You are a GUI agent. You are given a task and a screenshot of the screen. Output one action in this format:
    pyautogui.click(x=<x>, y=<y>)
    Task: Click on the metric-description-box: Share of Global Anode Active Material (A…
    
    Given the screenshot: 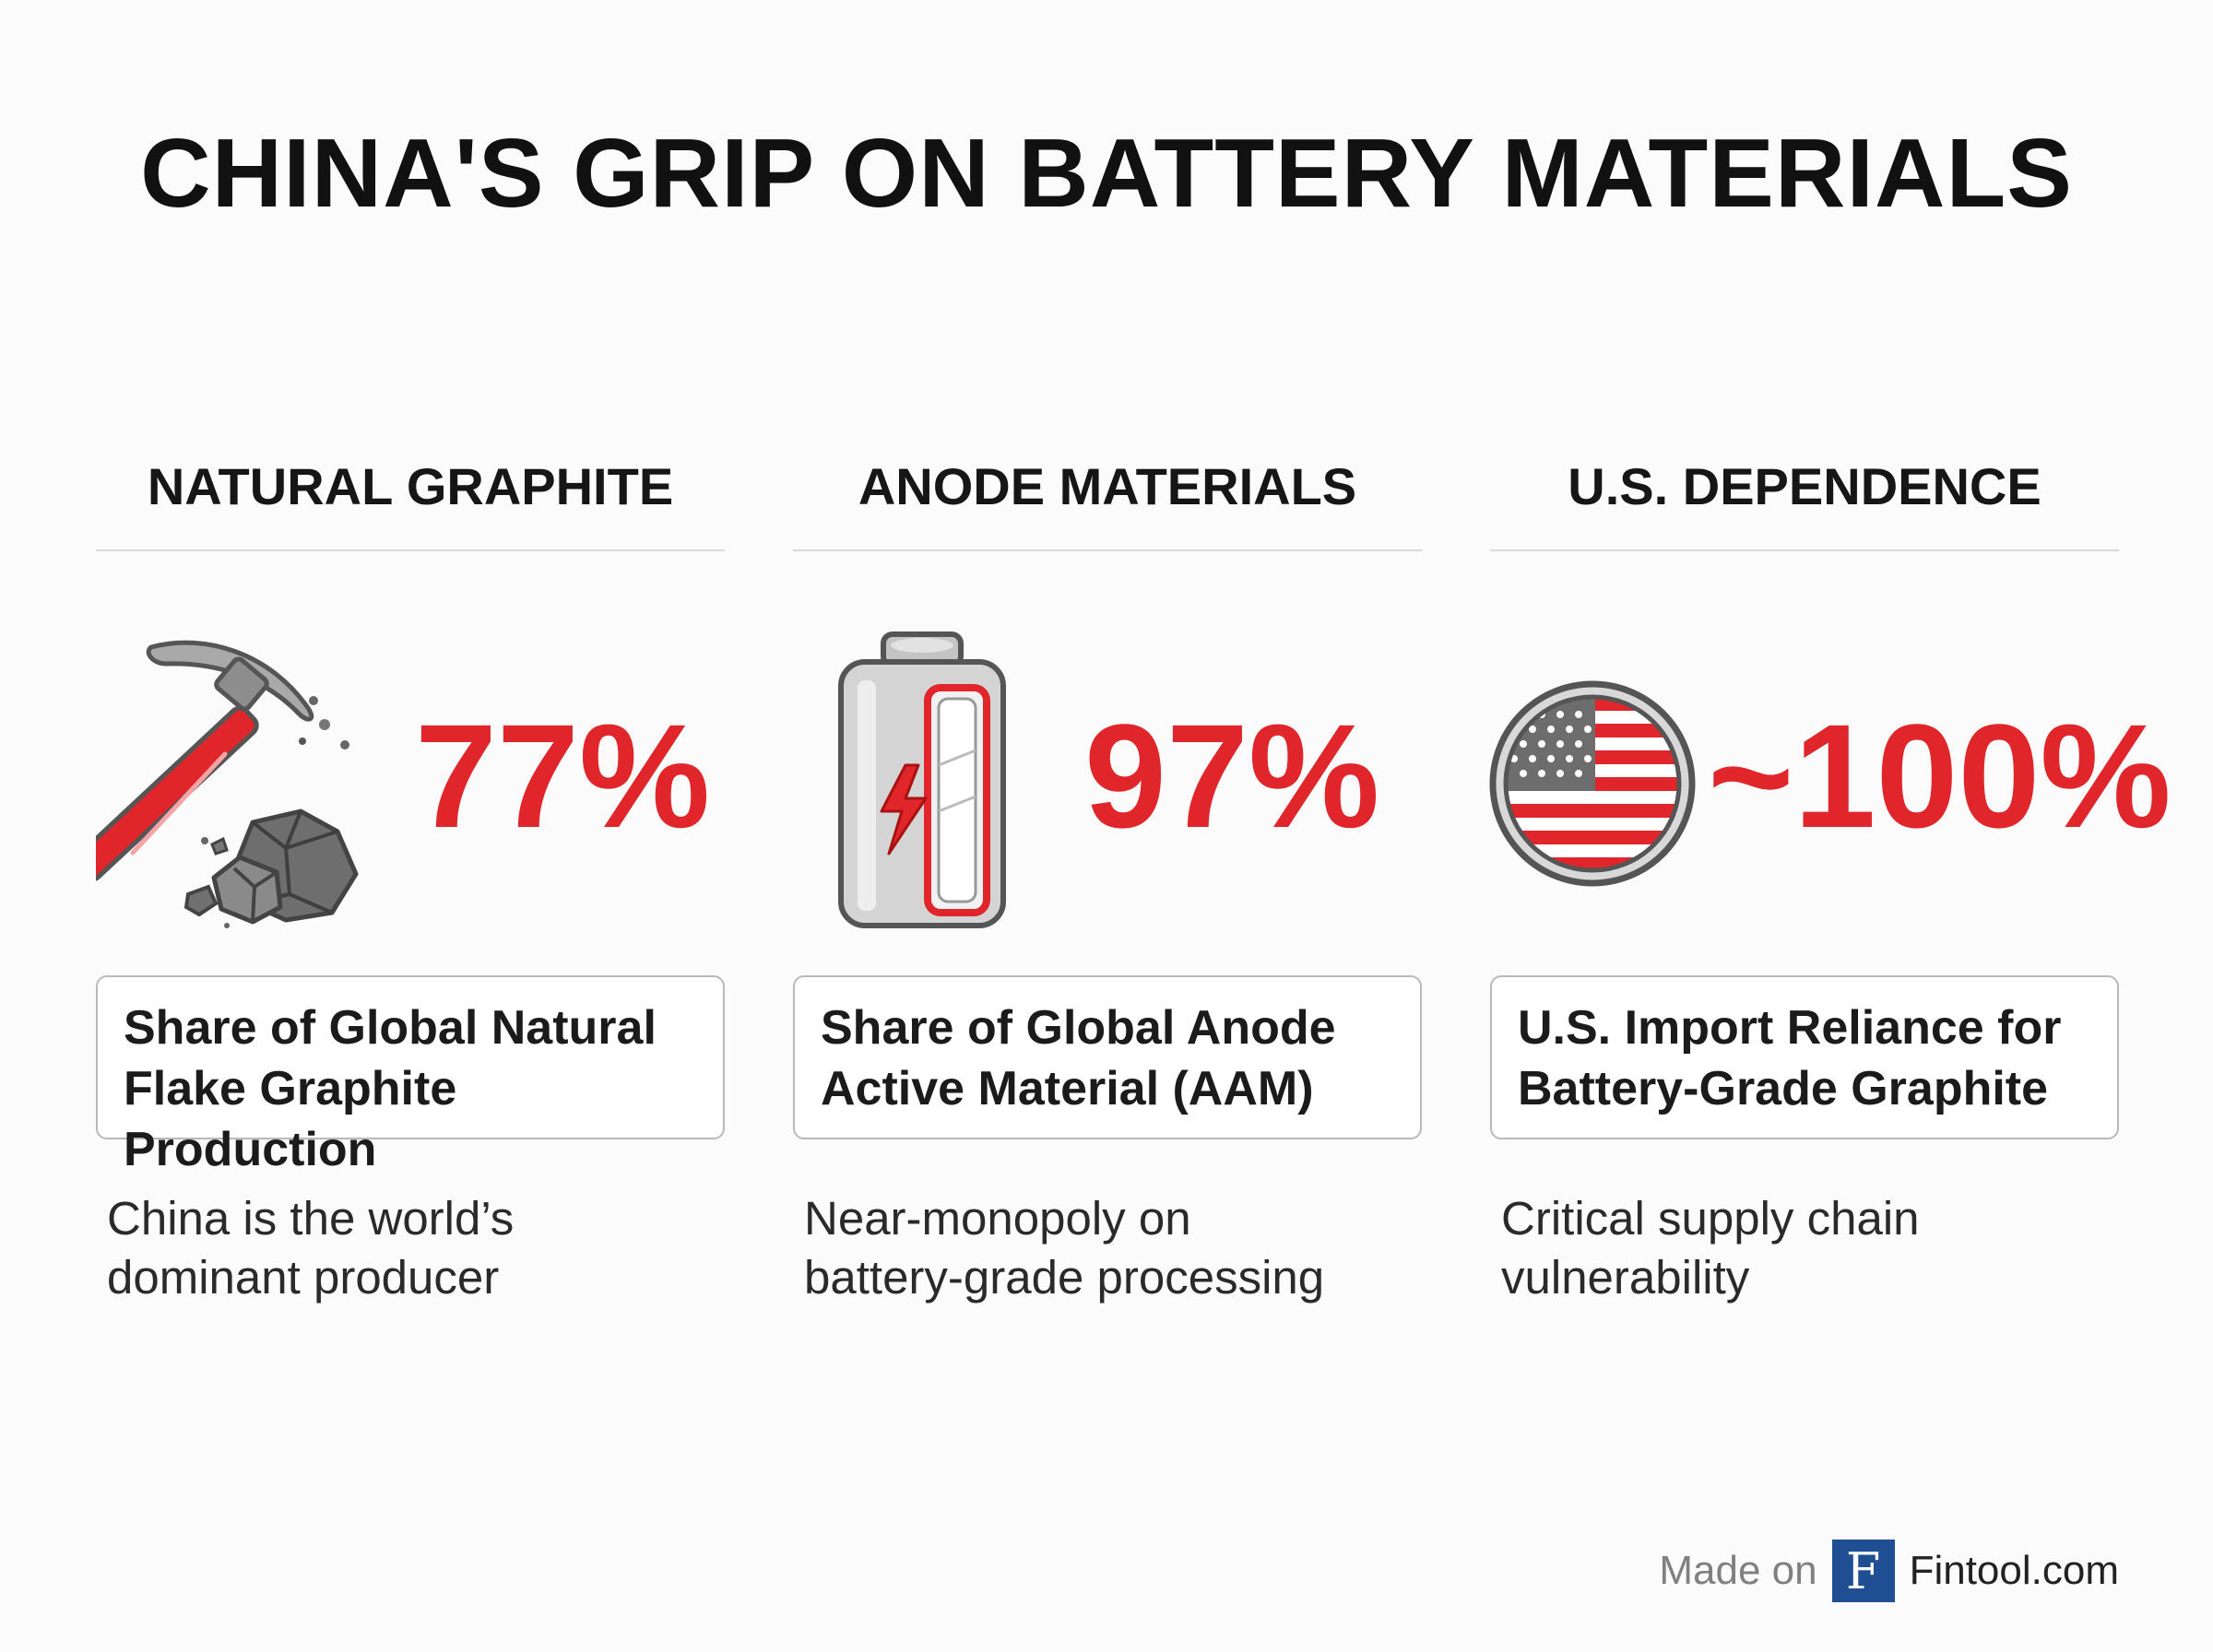 What is the action you would take?
    pyautogui.click(x=1107, y=1057)
    